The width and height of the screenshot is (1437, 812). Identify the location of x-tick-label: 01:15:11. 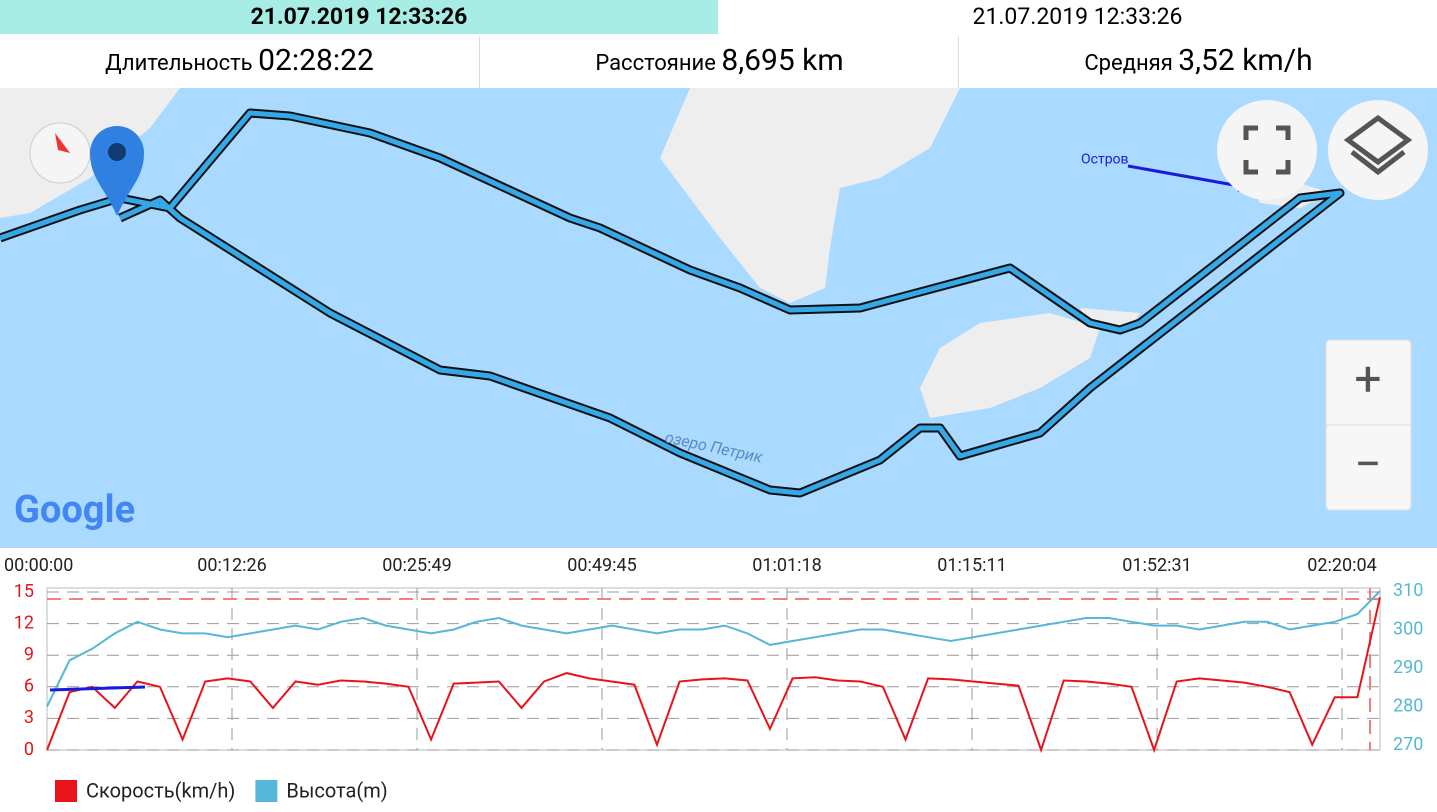
(971, 565).